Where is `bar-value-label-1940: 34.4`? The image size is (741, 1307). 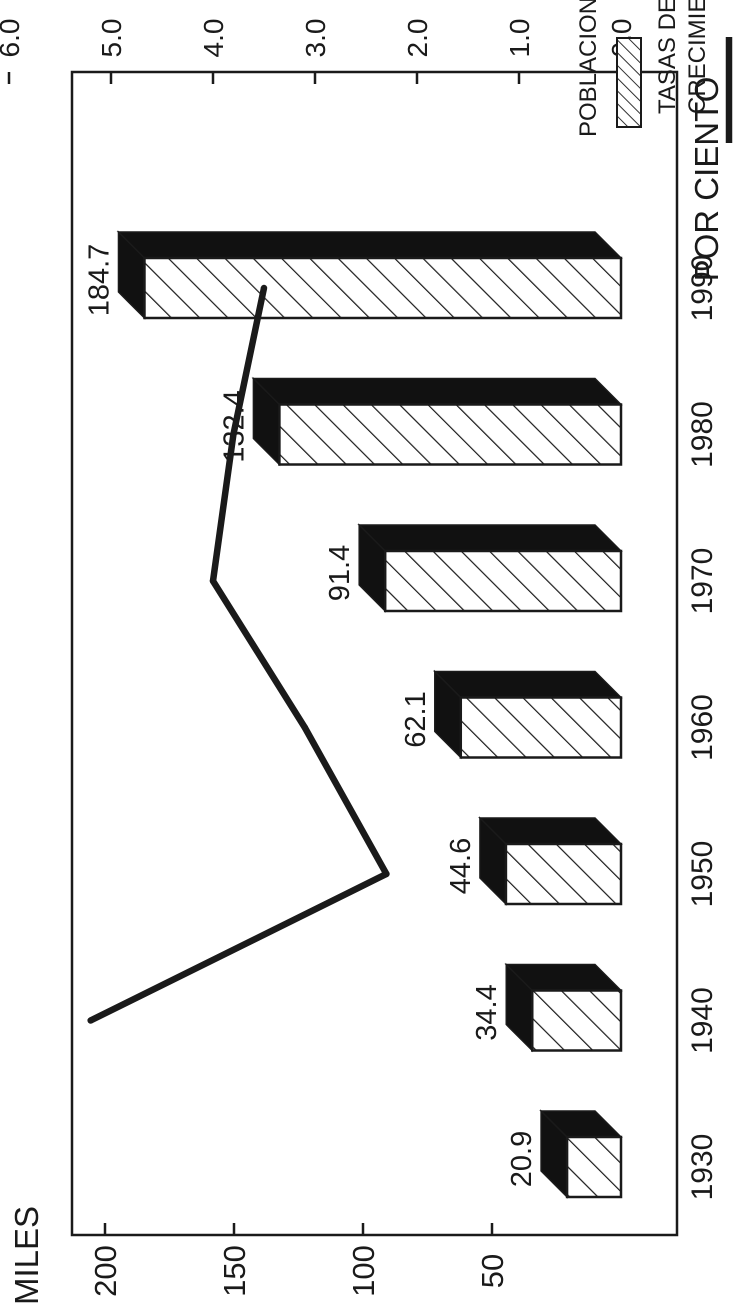 bar-value-label-1940: 34.4 is located at coordinates (487, 1012).